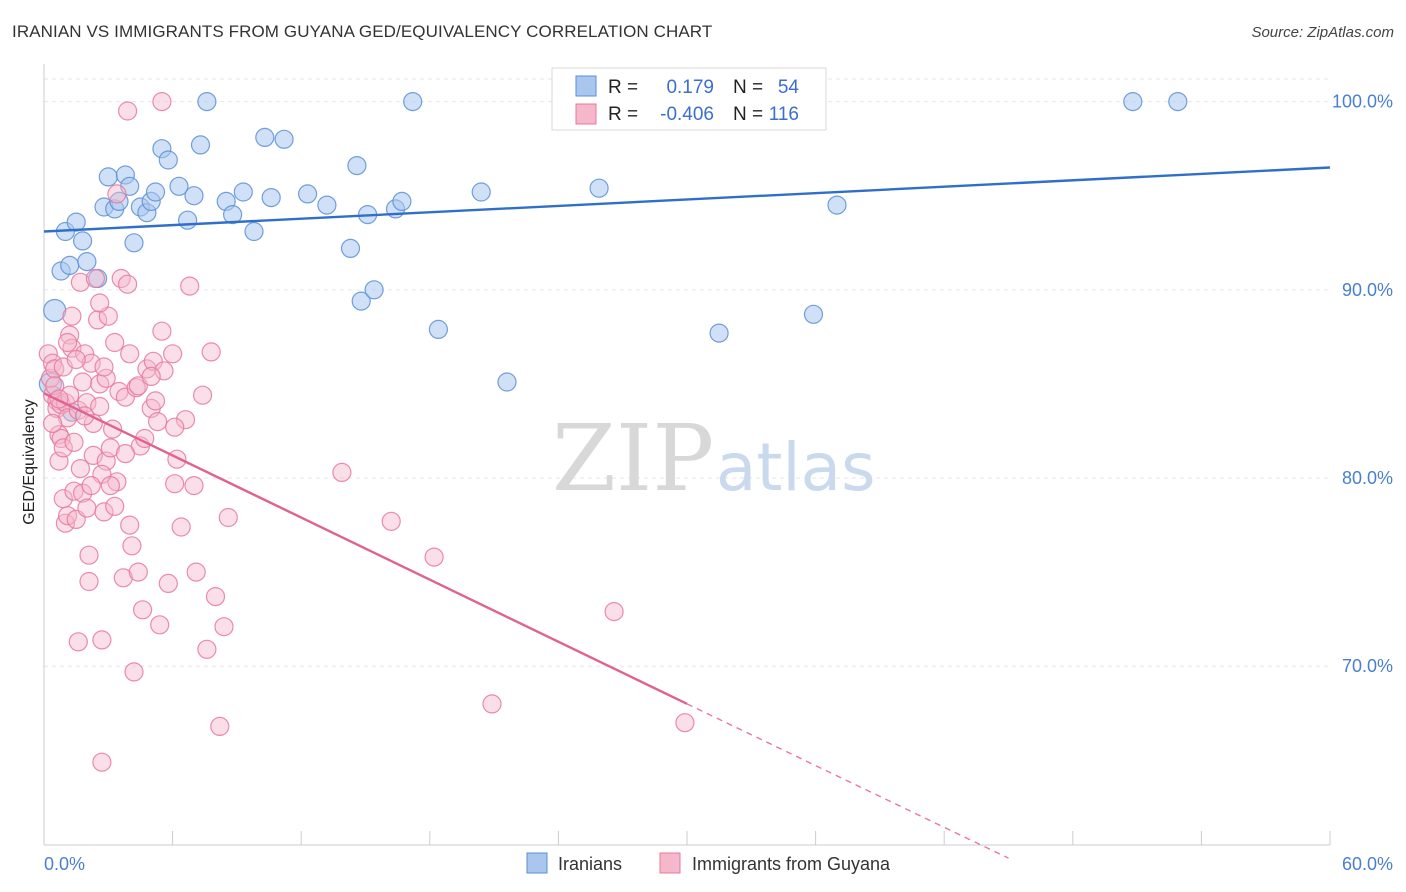 Image resolution: width=1406 pixels, height=892 pixels. What do you see at coordinates (690, 87) in the screenshot?
I see `legend-r-iranians: 0.179` at bounding box center [690, 87].